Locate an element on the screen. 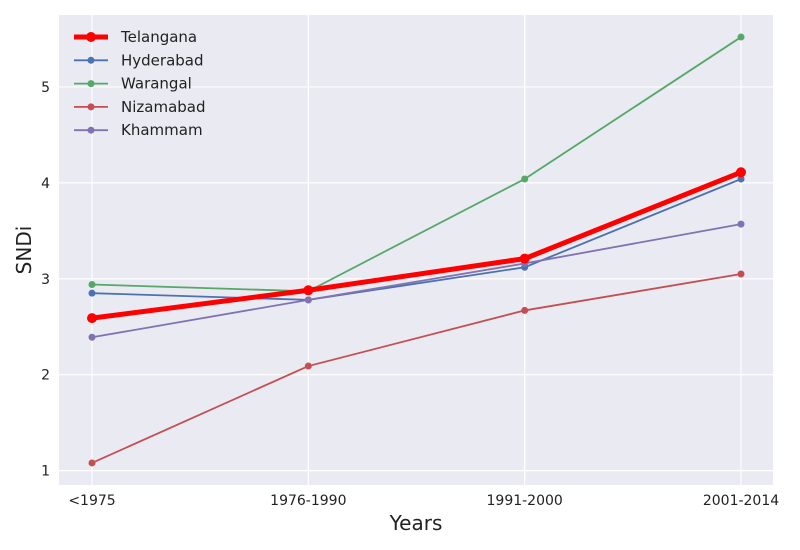 The image size is (800, 550). legend-item-hyderabad: Hyderabad is located at coordinates (139, 60).